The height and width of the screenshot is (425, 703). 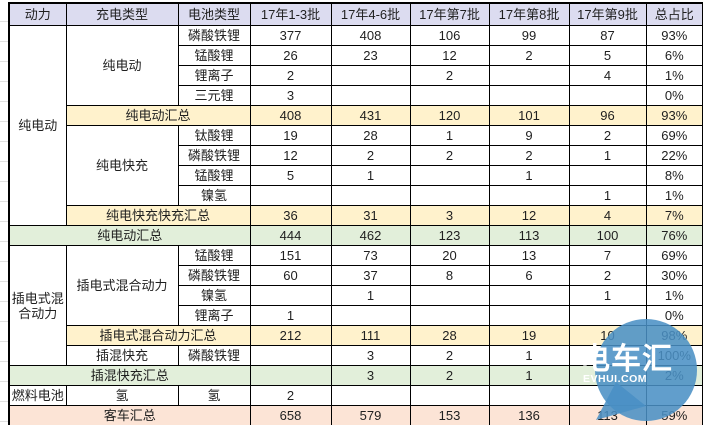 I want to click on value-cell: 100, so click(x=607, y=235).